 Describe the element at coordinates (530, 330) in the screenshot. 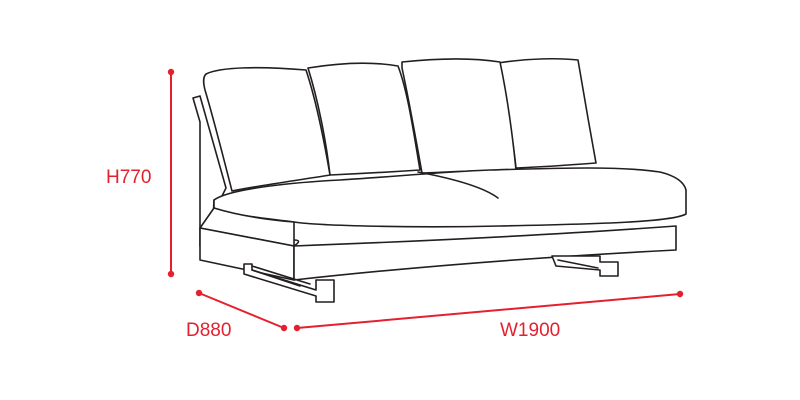

I see `width-label: W1900` at that location.